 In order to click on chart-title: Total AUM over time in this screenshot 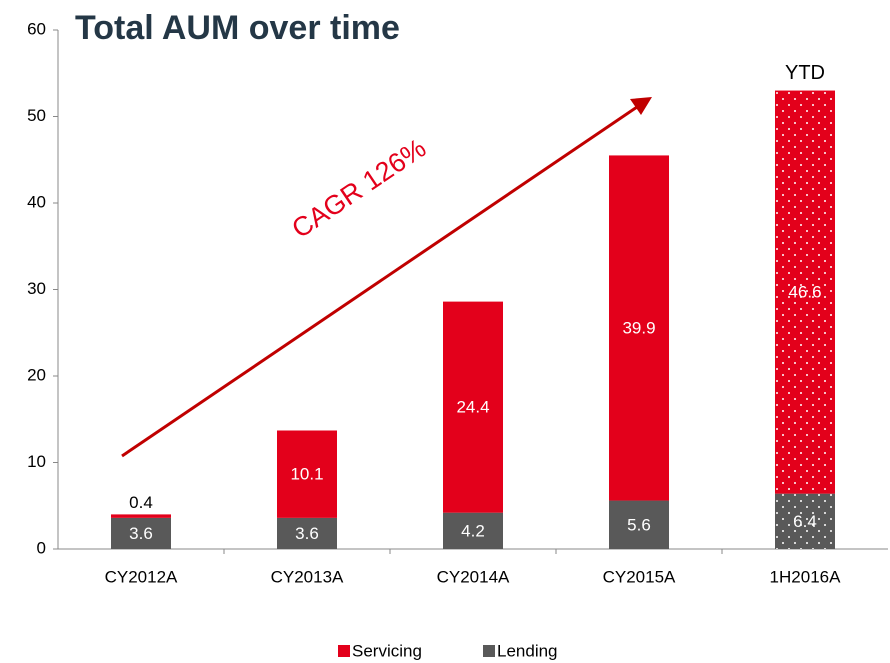, I will do `click(237, 28)`.